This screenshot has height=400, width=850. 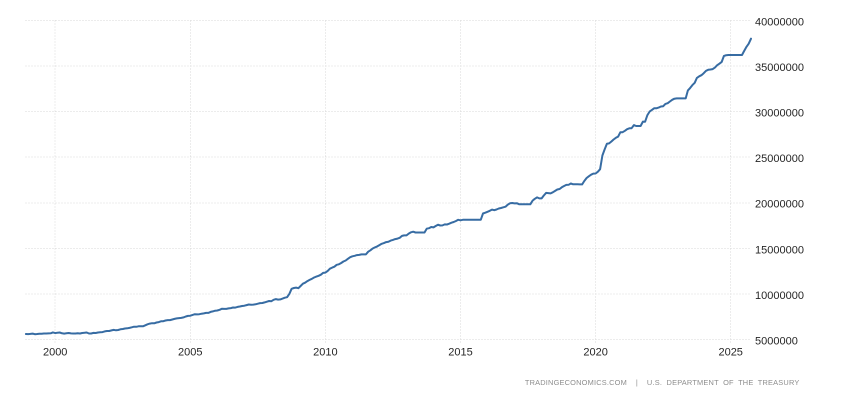 I want to click on svg-text: 2015, so click(x=460, y=353).